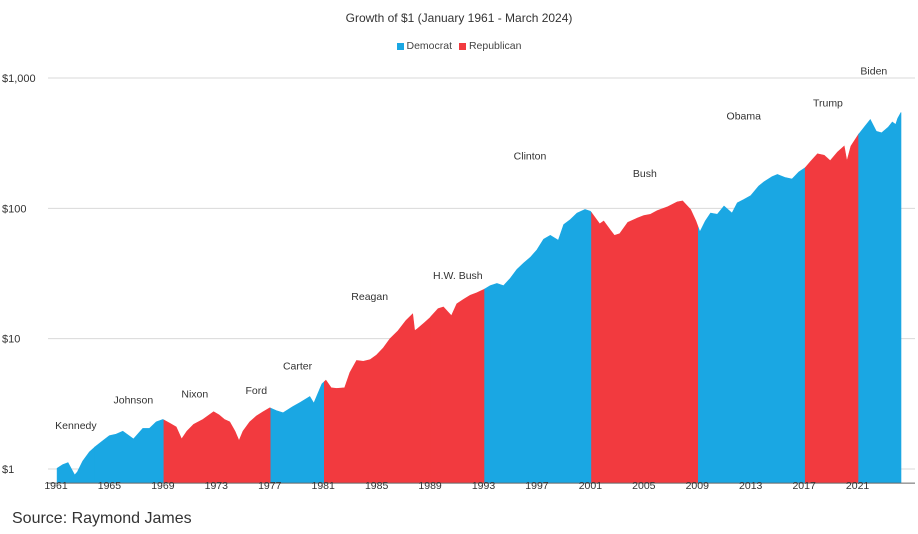 Image resolution: width=918 pixels, height=534 pixels. Describe the element at coordinates (645, 174) in the screenshot. I see `president-label-bush: Bush` at that location.